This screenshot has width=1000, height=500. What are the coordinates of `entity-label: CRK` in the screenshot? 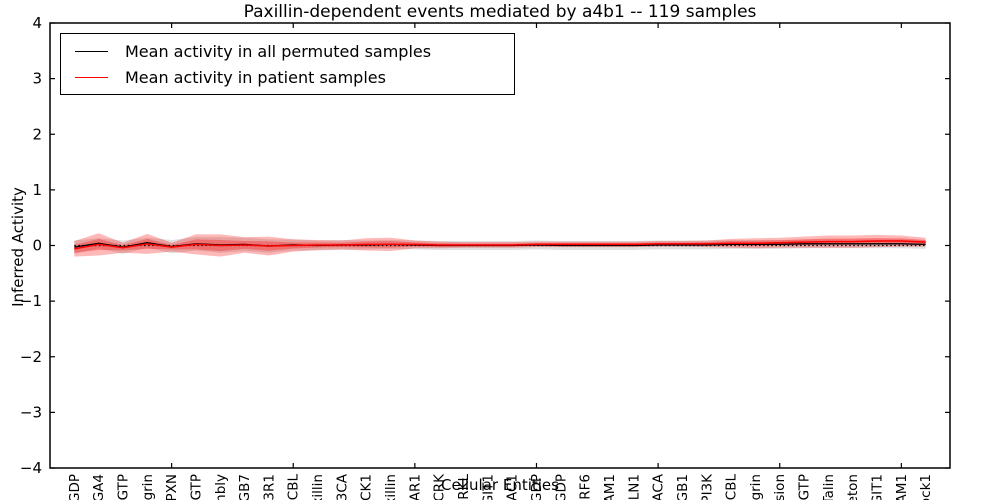 It's located at (440, 486).